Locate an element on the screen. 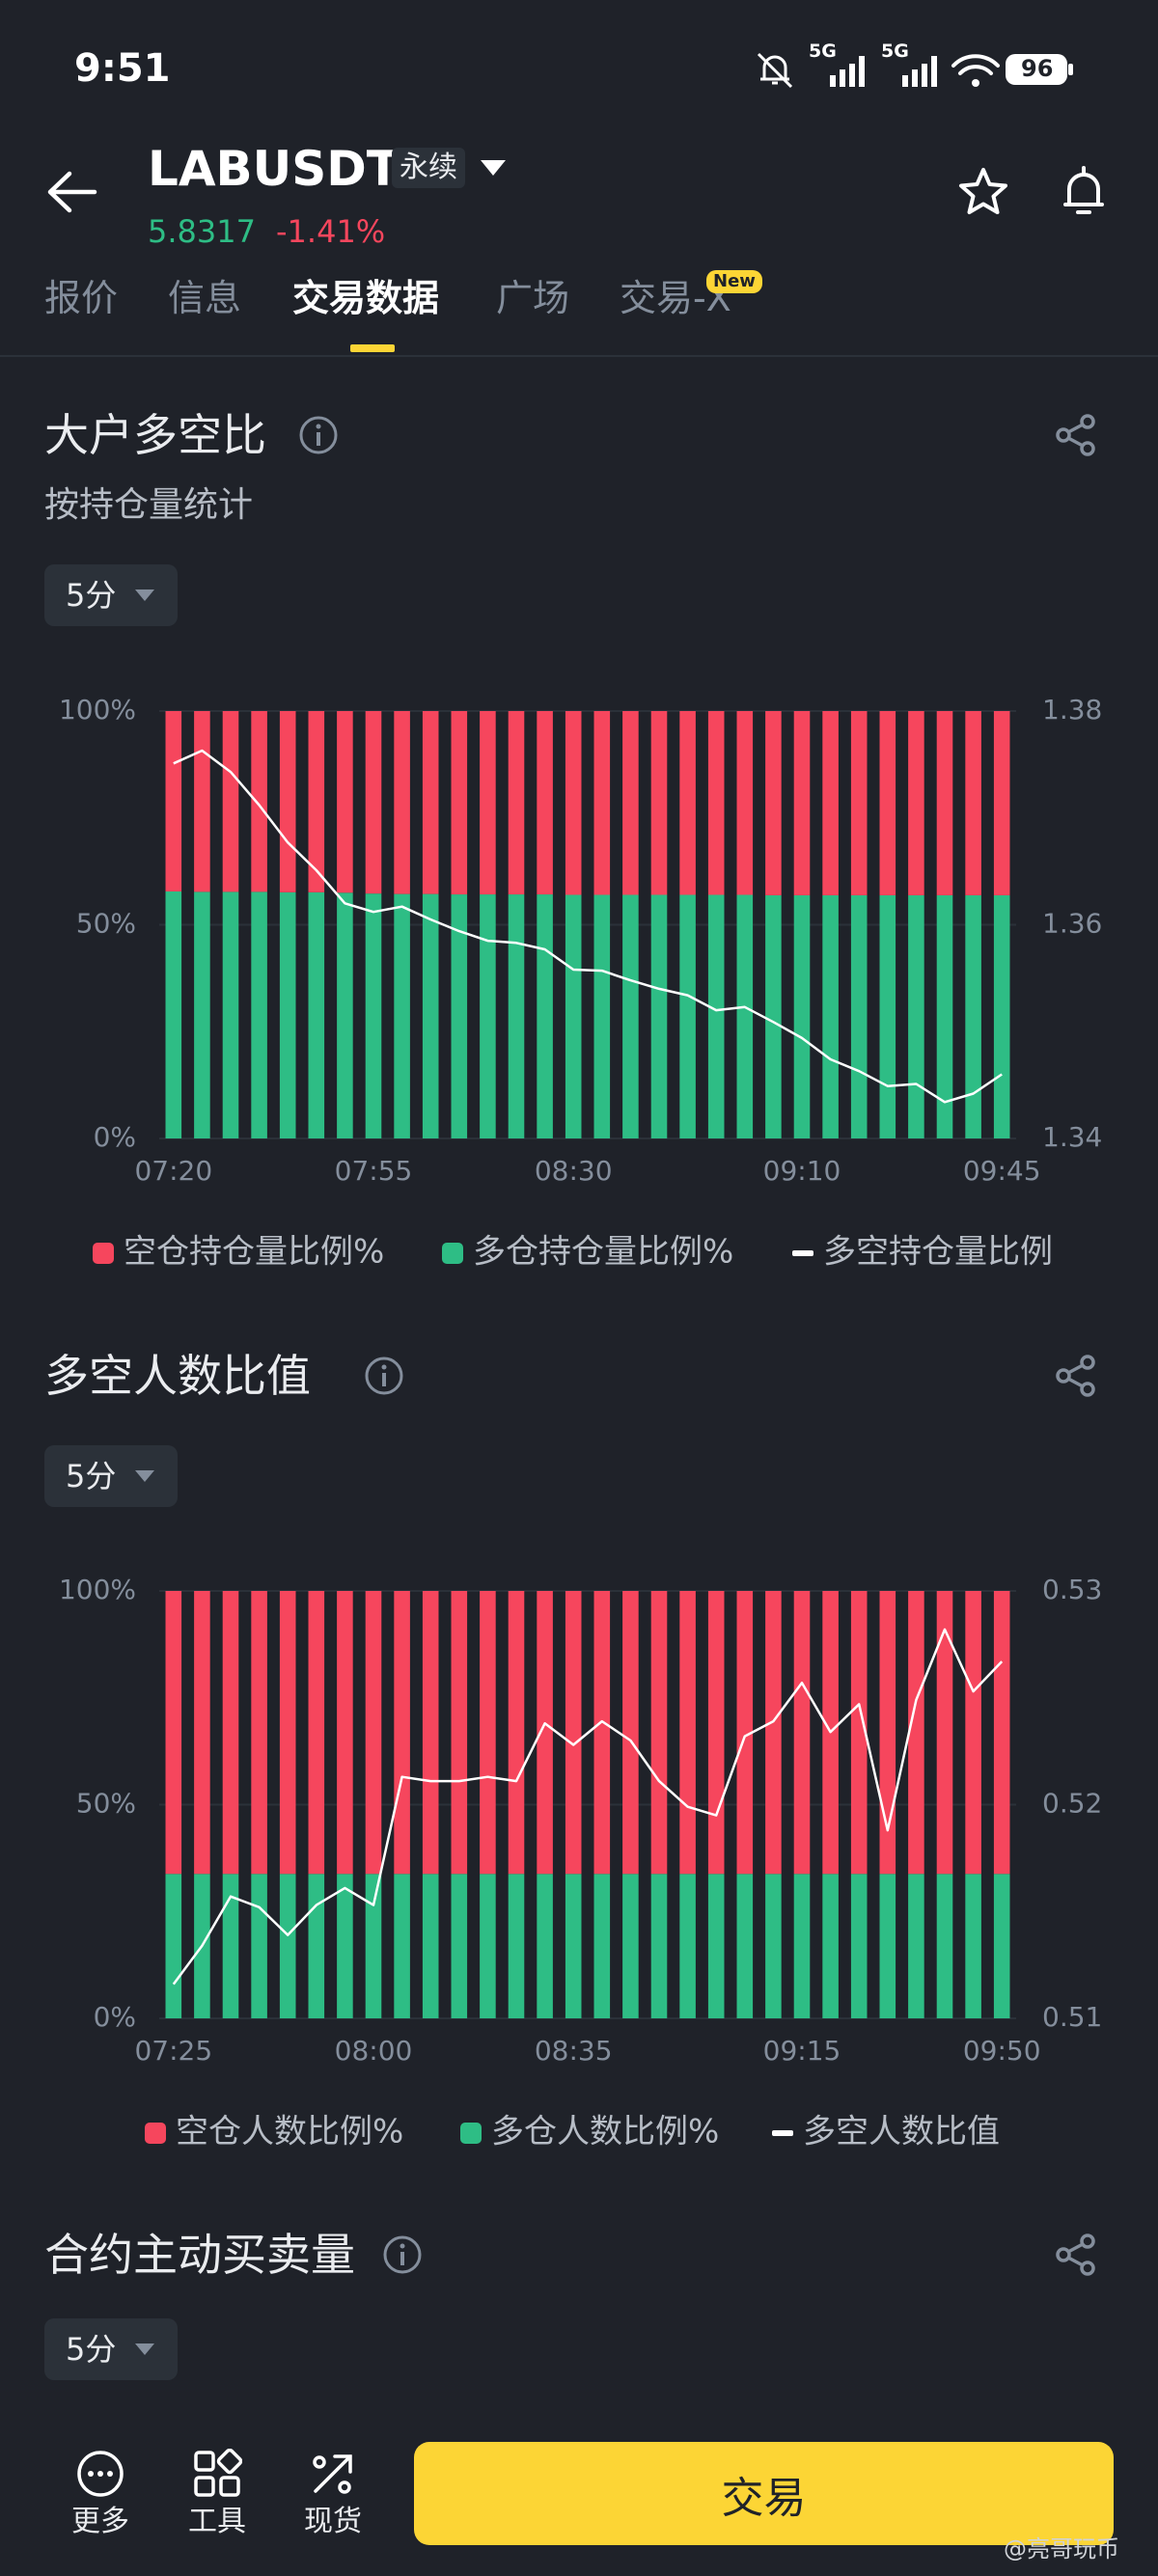  tools-icon is located at coordinates (217, 2474).